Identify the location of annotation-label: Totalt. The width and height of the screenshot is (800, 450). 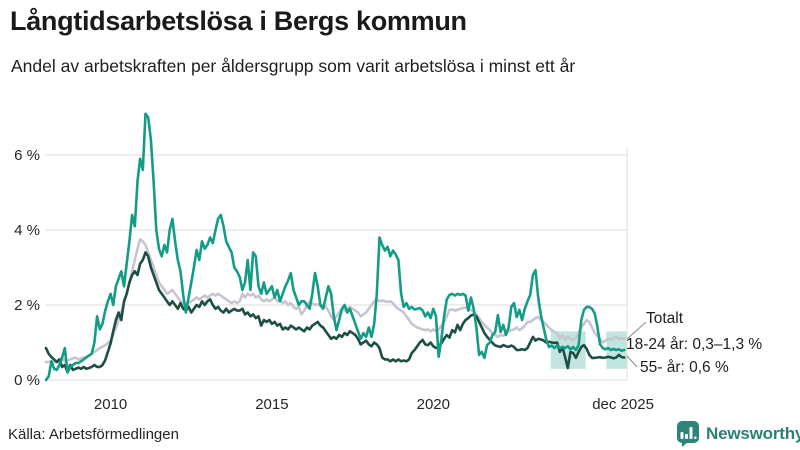
(665, 318).